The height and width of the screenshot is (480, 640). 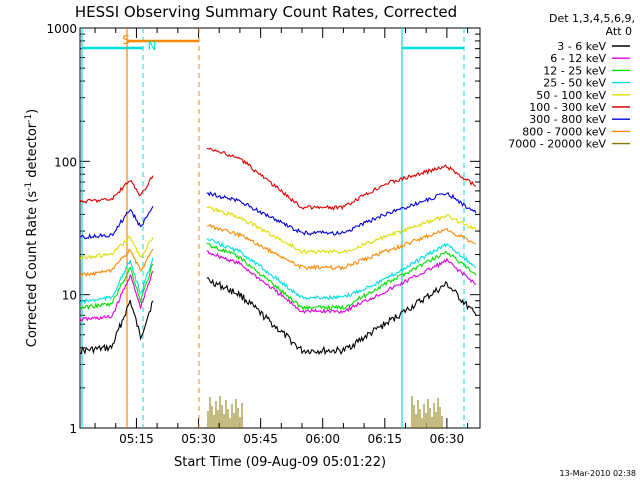 What do you see at coordinates (574, 83) in the screenshot?
I see `legend-entry-label: 25 - 50 keV` at bounding box center [574, 83].